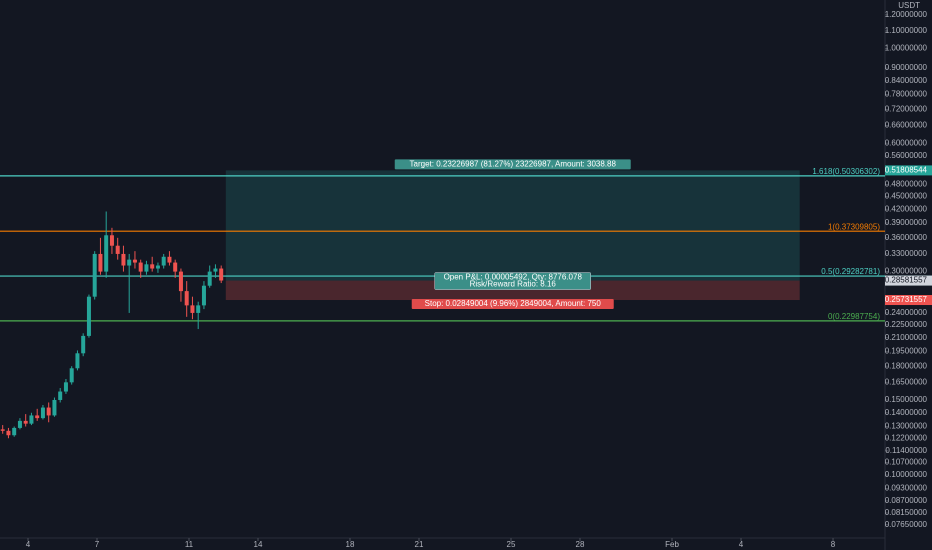 The width and height of the screenshot is (932, 550). I want to click on fib-label: 1(0.37309805), so click(854, 226).